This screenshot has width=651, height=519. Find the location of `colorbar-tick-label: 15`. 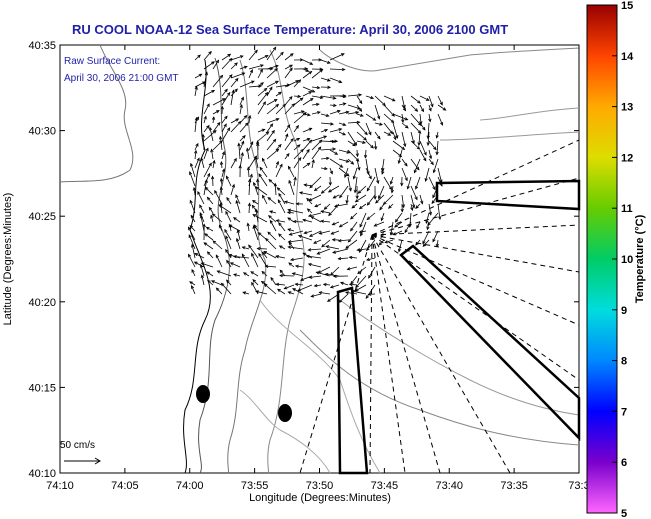

colorbar-tick-label: 15 is located at coordinates (627, 6).